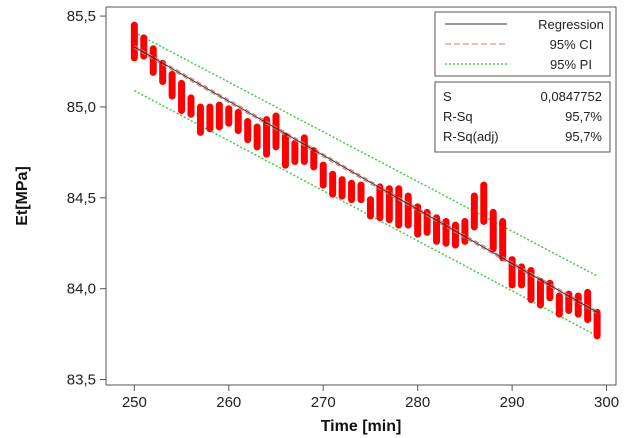 The width and height of the screenshot is (630, 438). Describe the element at coordinates (571, 64) in the screenshot. I see `legend-label: 95% PI` at that location.